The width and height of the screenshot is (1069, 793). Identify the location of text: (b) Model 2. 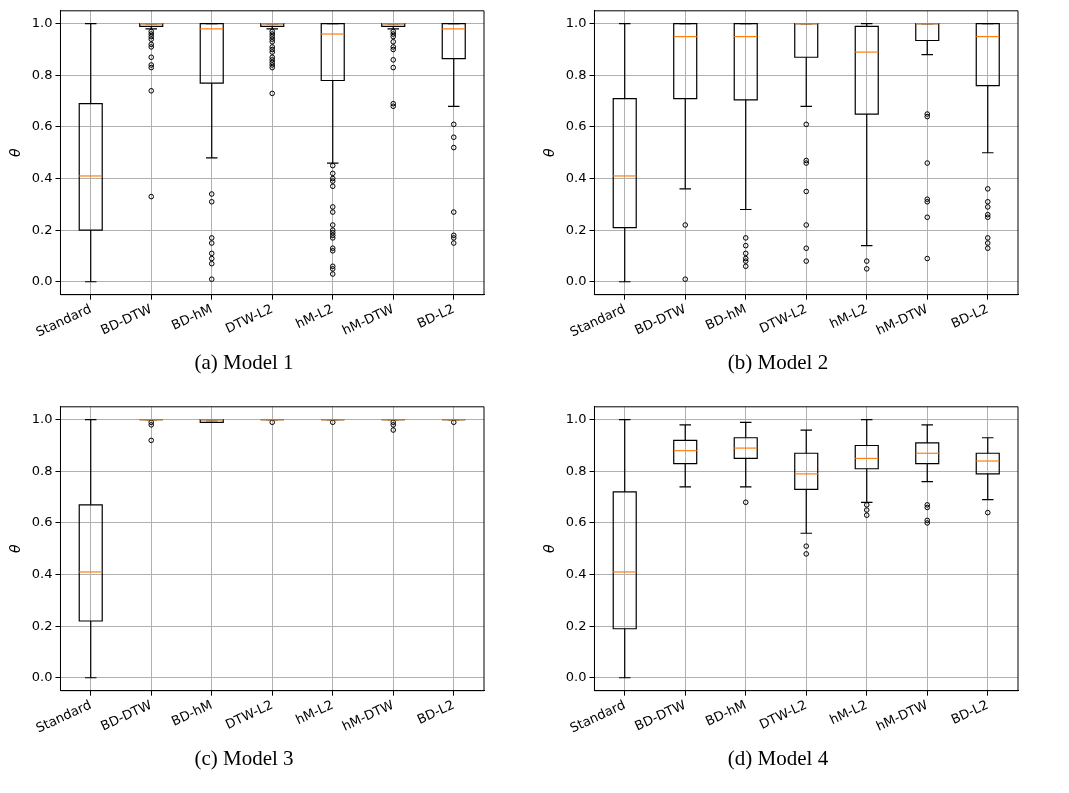
(778, 361).